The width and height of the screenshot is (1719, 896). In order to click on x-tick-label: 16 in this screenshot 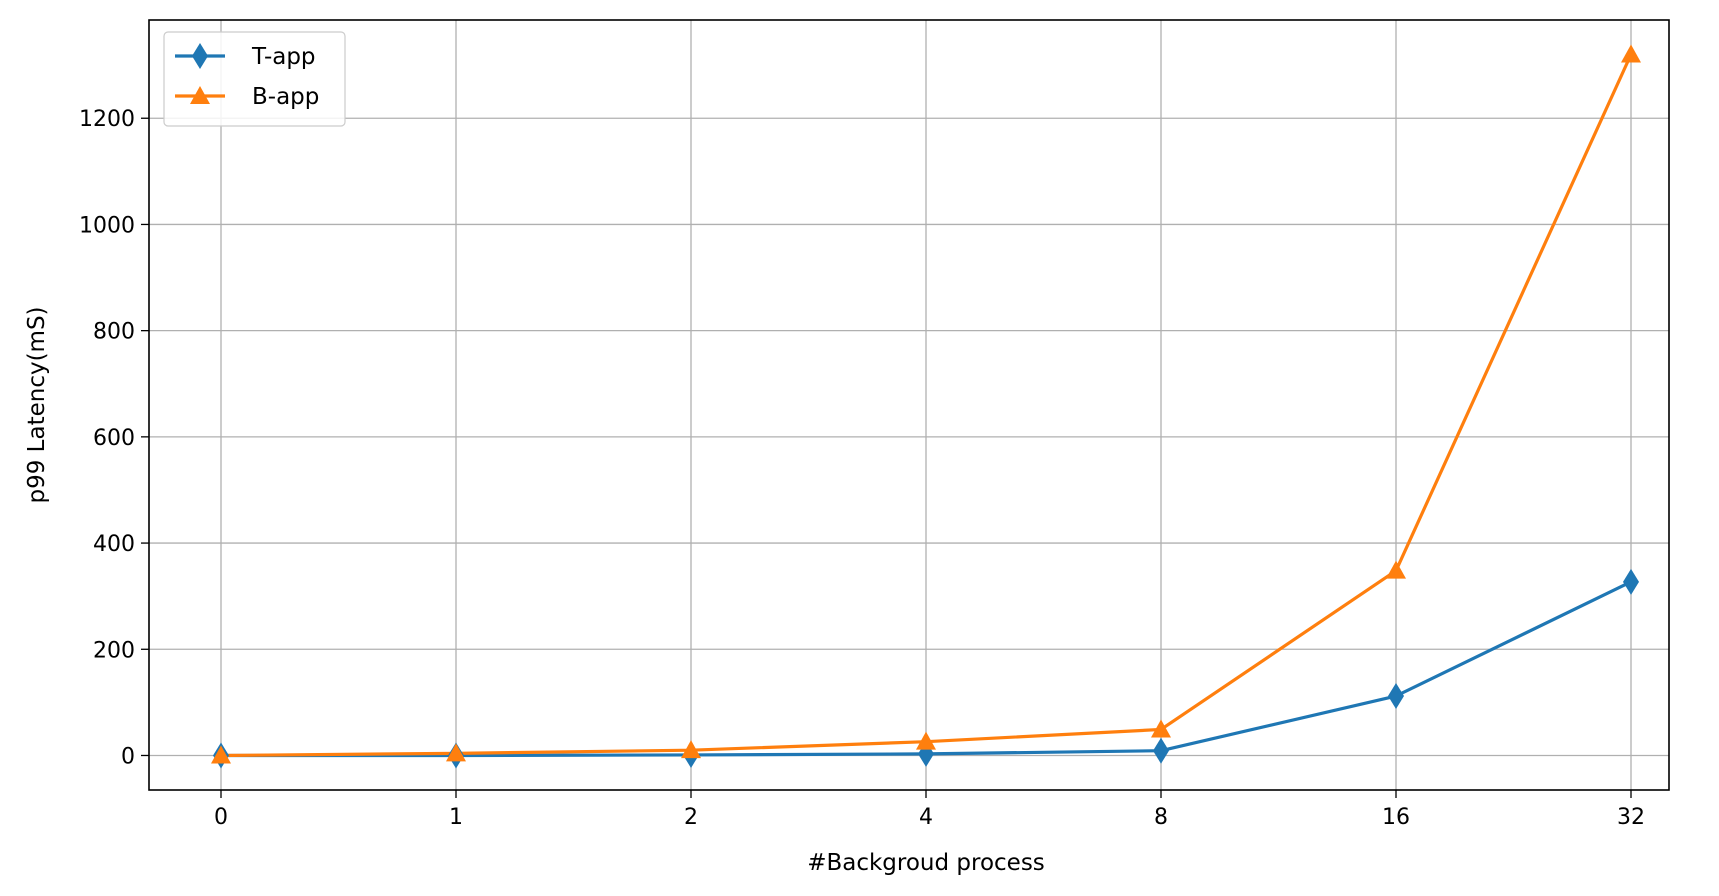, I will do `click(1396, 817)`.